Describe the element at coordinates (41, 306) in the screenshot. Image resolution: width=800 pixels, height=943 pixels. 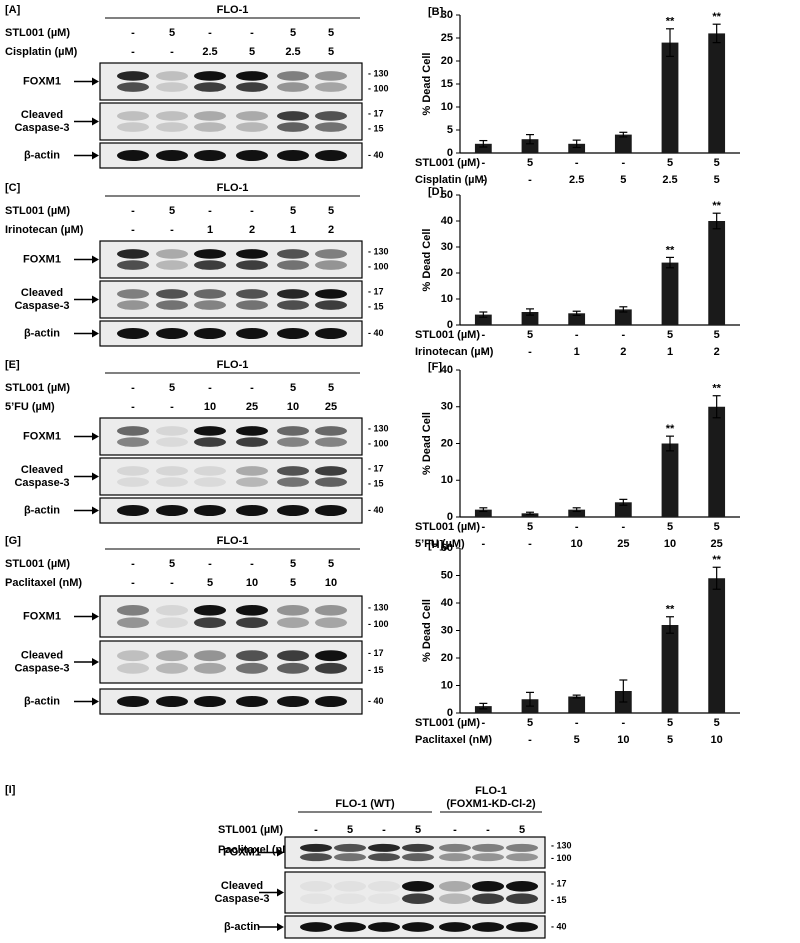
I see `row-label: Caspase-3` at that location.